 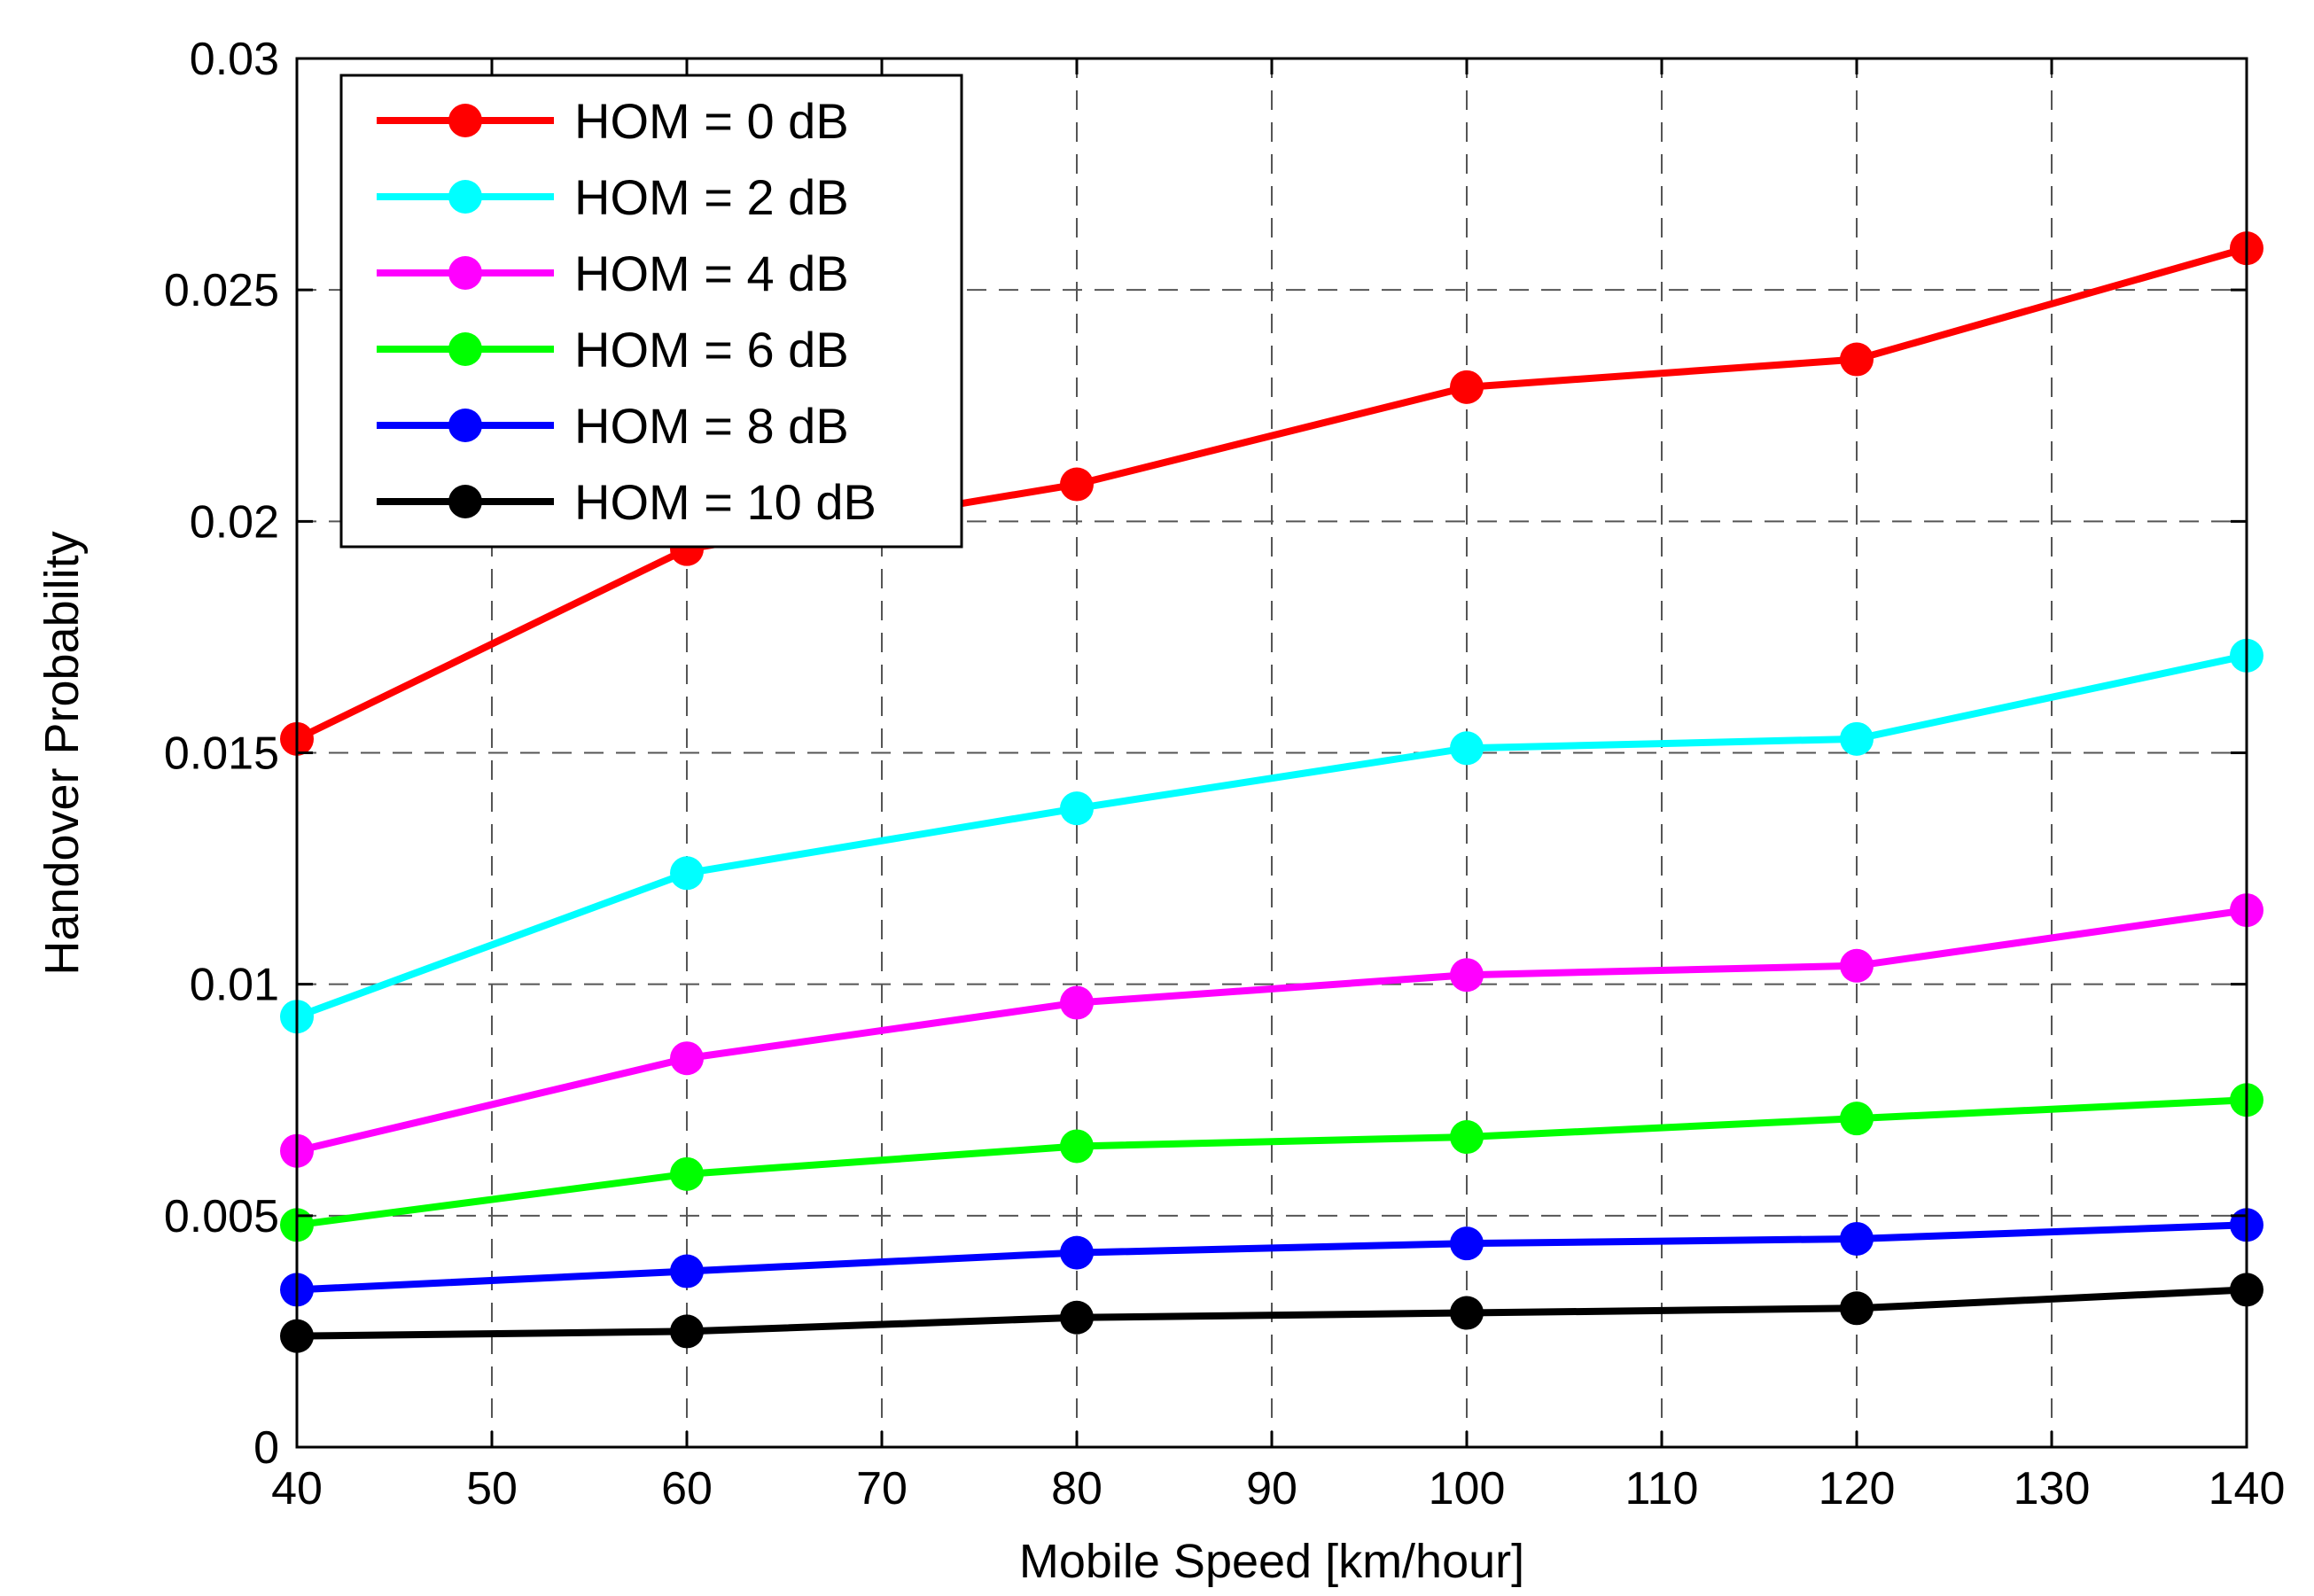 What do you see at coordinates (492, 1489) in the screenshot?
I see `x-tick-label: 50` at bounding box center [492, 1489].